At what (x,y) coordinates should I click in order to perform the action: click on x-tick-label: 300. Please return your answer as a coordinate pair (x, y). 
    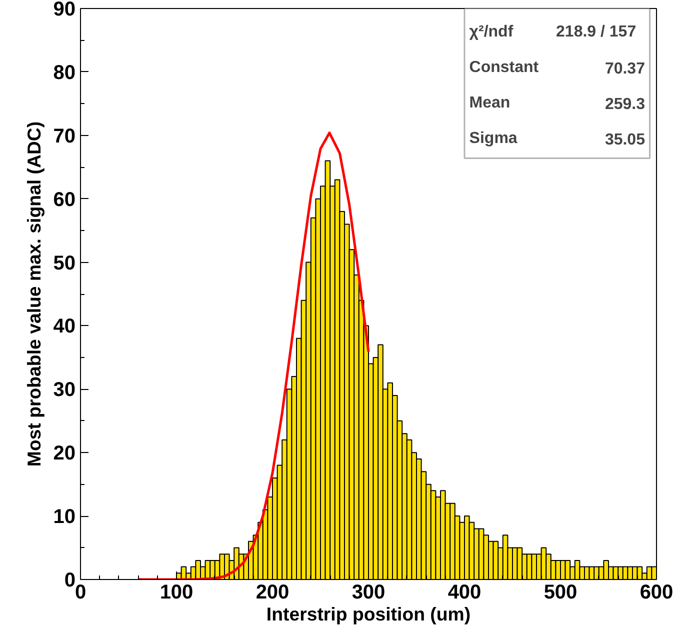
    Looking at the image, I should click on (369, 593).